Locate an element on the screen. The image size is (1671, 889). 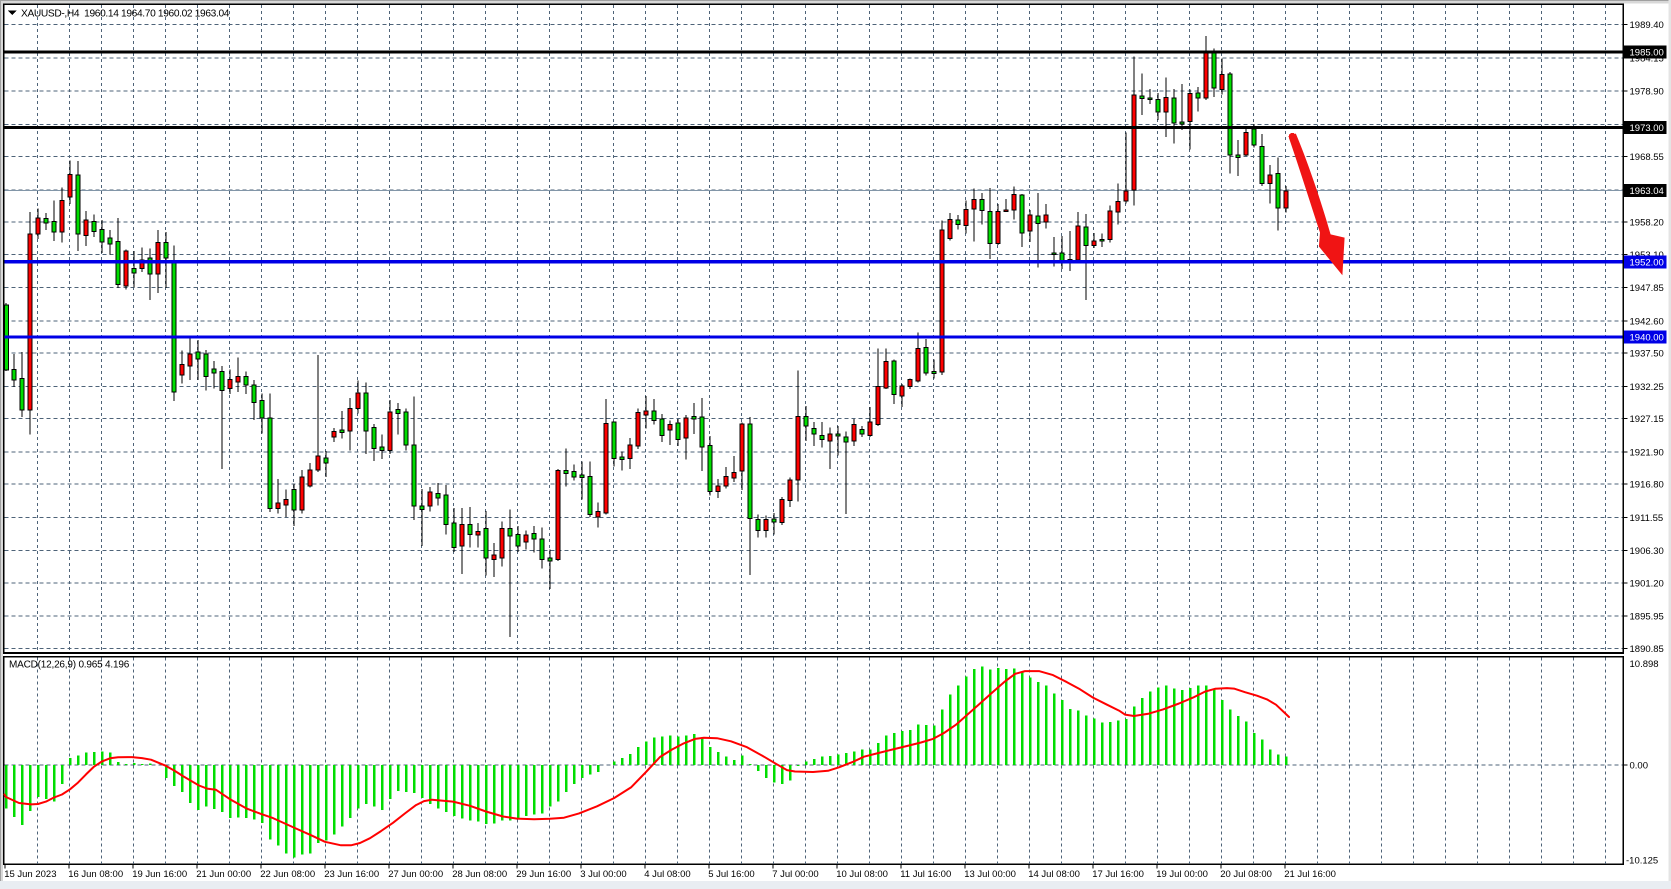
svg-text: MACD(12,26,9) 0.965 4.196 is located at coordinates (69, 665).